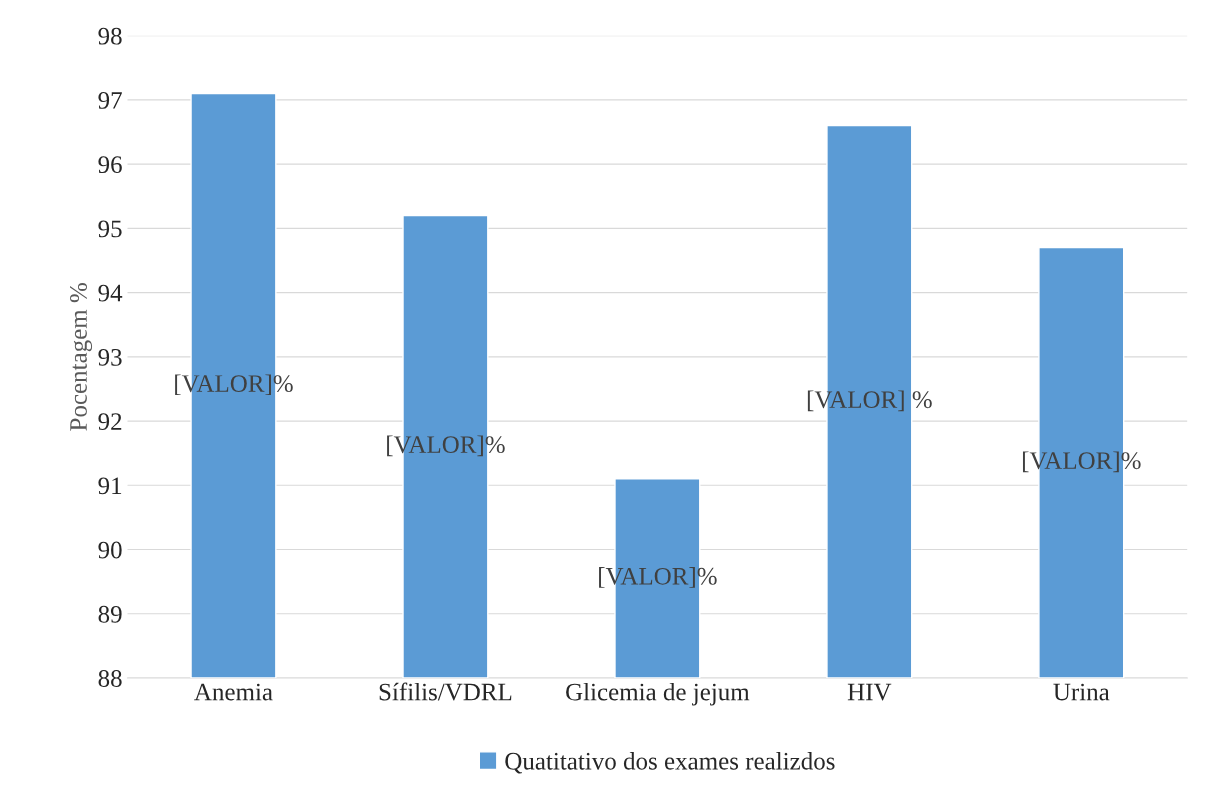  What do you see at coordinates (869, 692) in the screenshot?
I see `x-tick-label: HIV` at bounding box center [869, 692].